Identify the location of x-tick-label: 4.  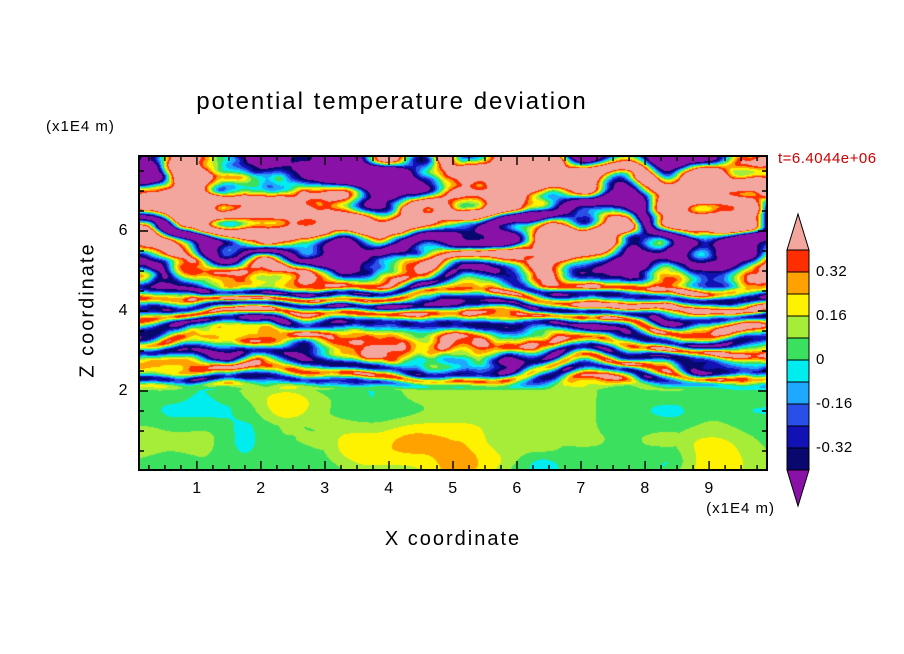
(389, 488).